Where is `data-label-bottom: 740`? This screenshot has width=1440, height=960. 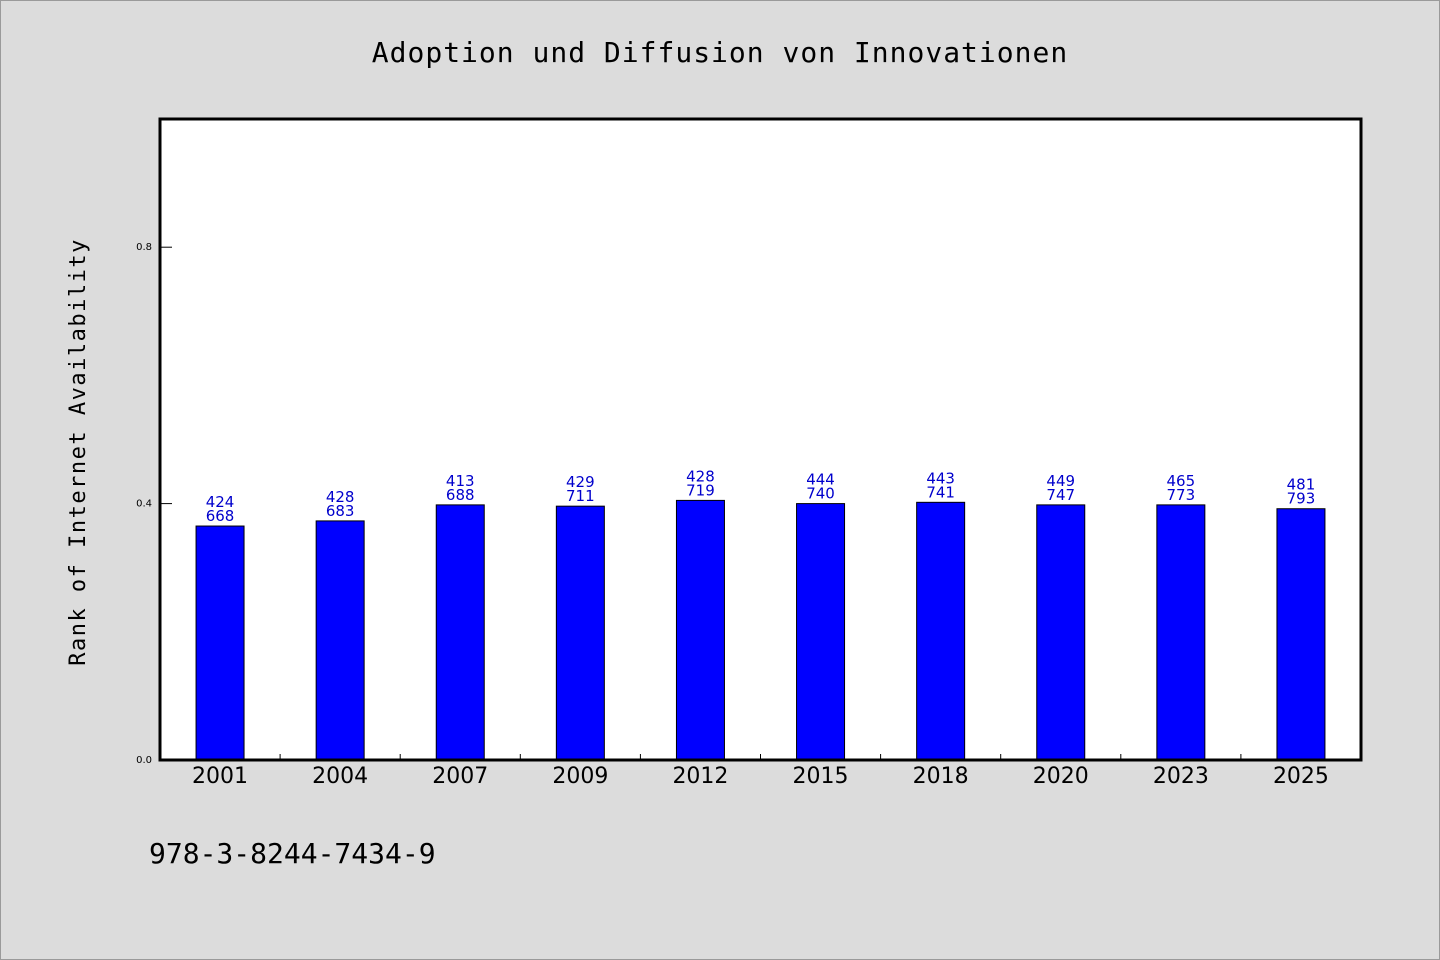
data-label-bottom: 740 is located at coordinates (820, 494).